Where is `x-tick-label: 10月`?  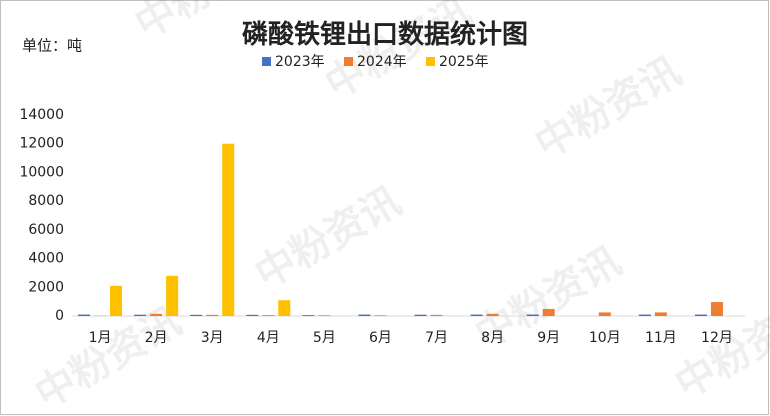
x-tick-label: 10月 is located at coordinates (605, 338).